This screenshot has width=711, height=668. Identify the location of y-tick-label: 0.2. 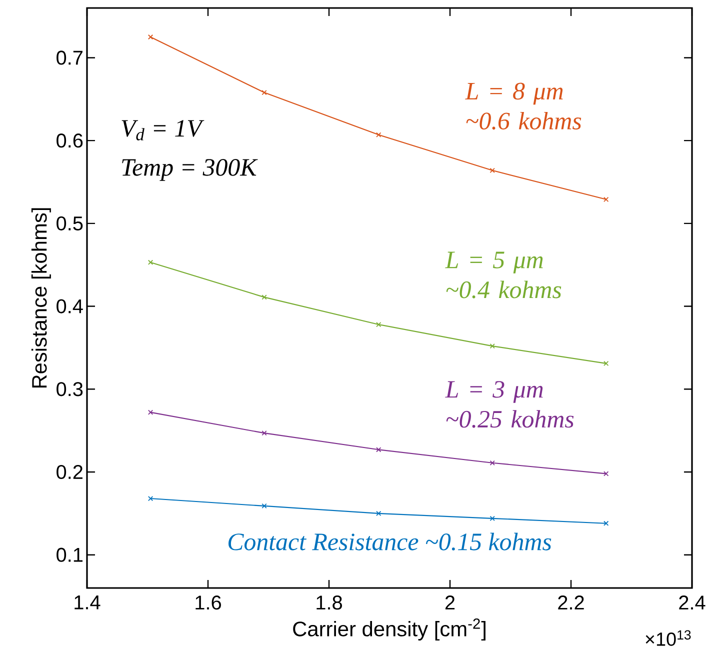
(69, 472).